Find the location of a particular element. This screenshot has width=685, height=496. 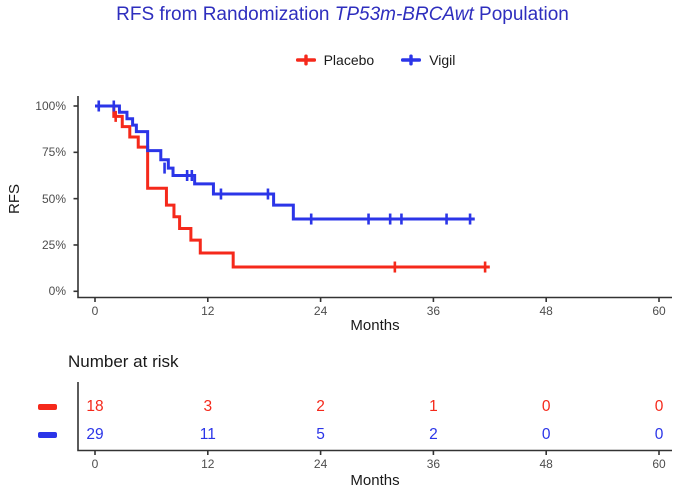

risk-table-title: Number at risk is located at coordinates (123, 361).